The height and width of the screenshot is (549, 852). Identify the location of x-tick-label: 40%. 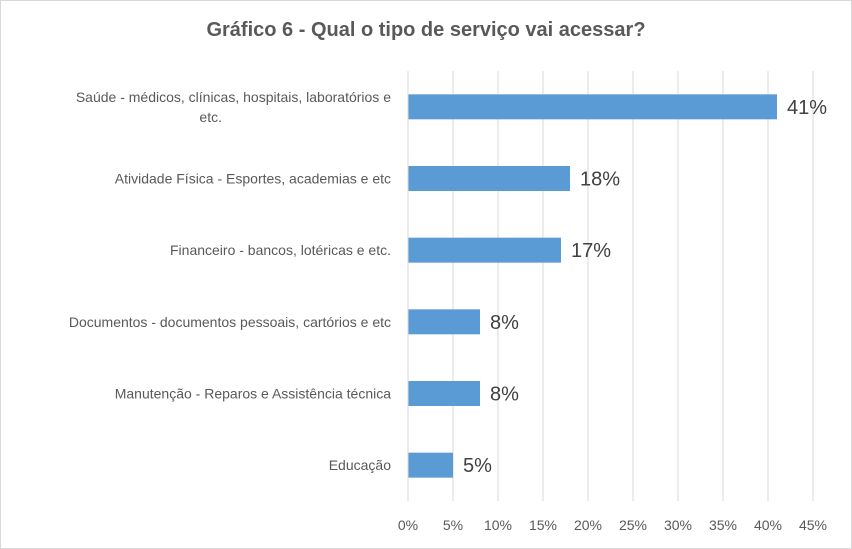
(768, 525).